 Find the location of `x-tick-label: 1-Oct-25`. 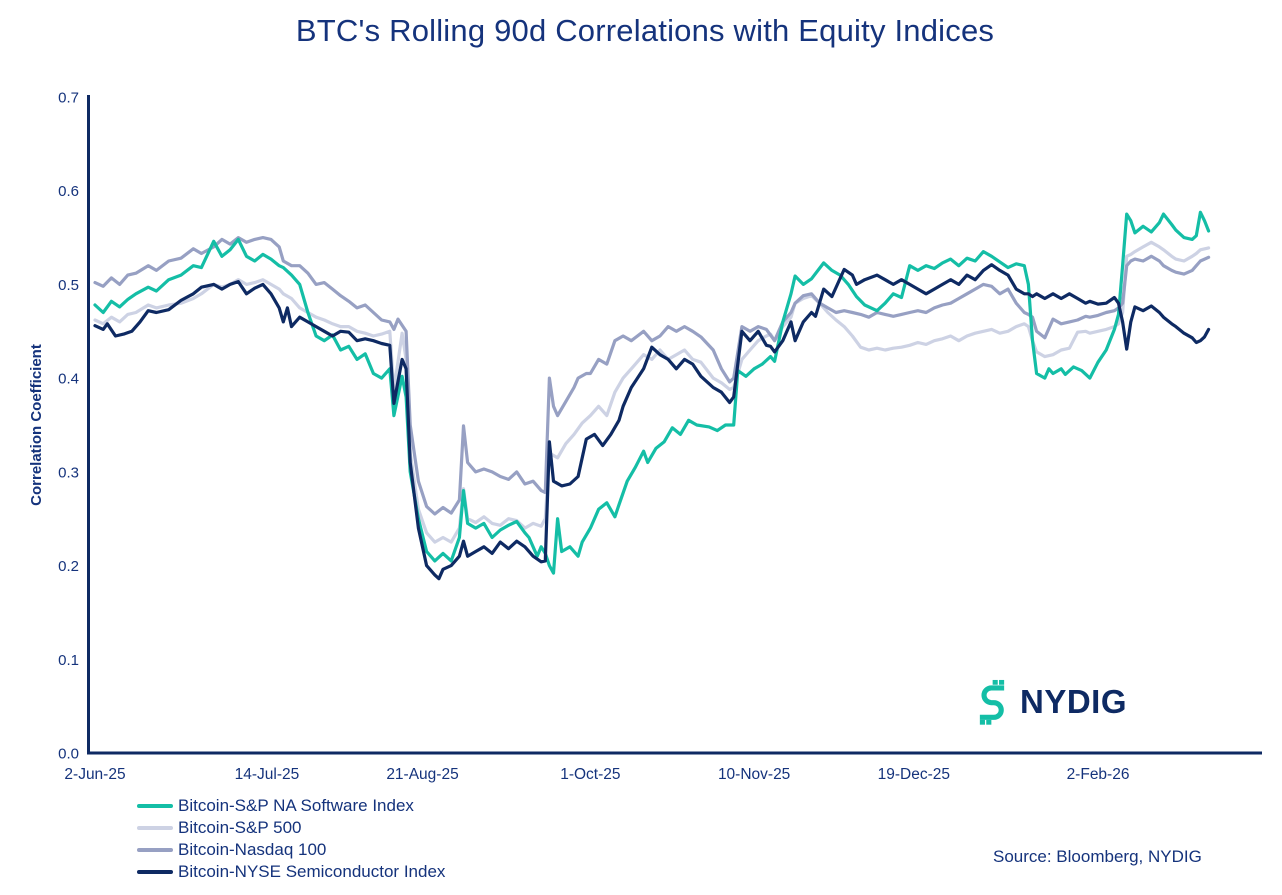

x-tick-label: 1-Oct-25 is located at coordinates (590, 774).